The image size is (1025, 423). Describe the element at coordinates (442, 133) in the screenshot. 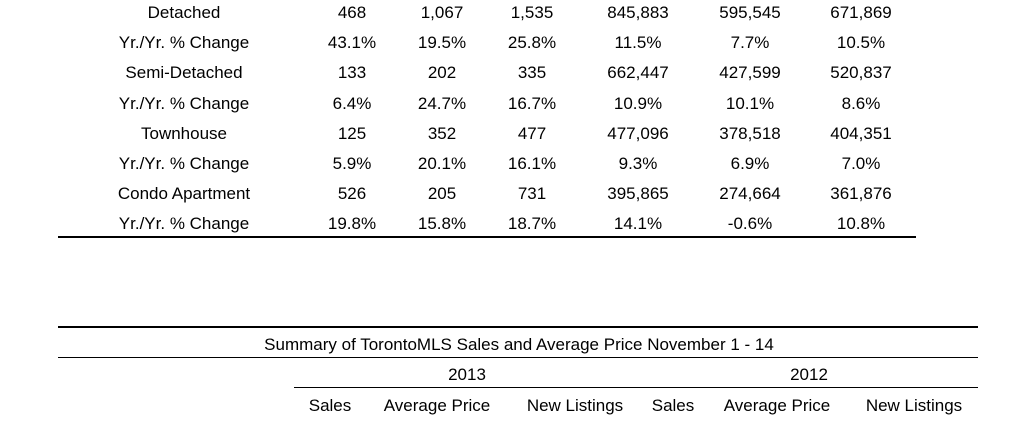

I see `table-cell: 352` at that location.